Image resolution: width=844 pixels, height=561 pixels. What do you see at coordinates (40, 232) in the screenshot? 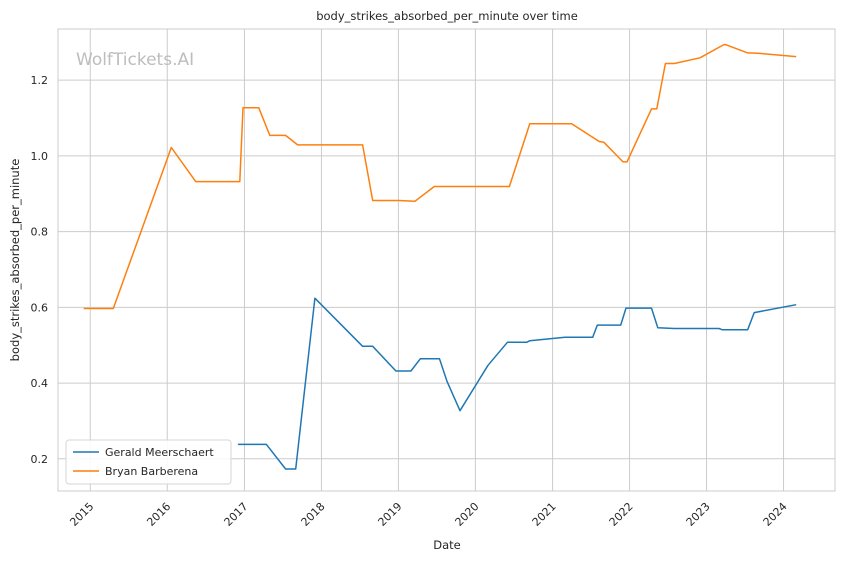
I see `y-tick-label: 0.8` at bounding box center [40, 232].